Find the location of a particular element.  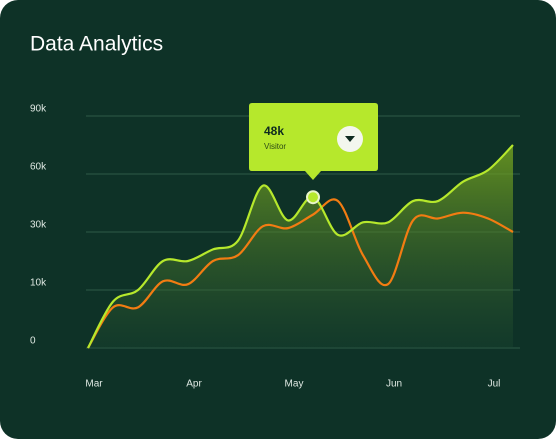

tooltip-value: 48k is located at coordinates (274, 131).